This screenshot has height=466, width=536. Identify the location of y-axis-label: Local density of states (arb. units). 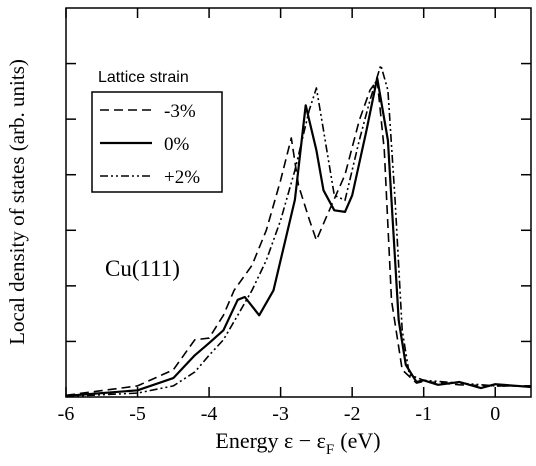
(17, 202).